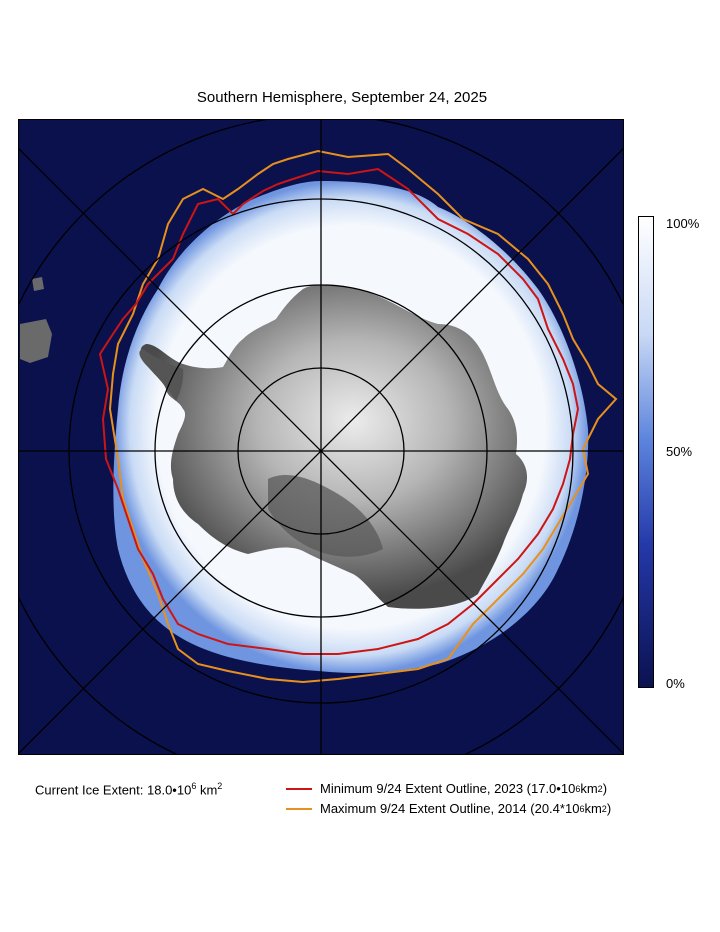 Image resolution: width=720 pixels, height=932 pixels. Describe the element at coordinates (679, 451) in the screenshot. I see `colorbar-tick-50: 50%` at that location.